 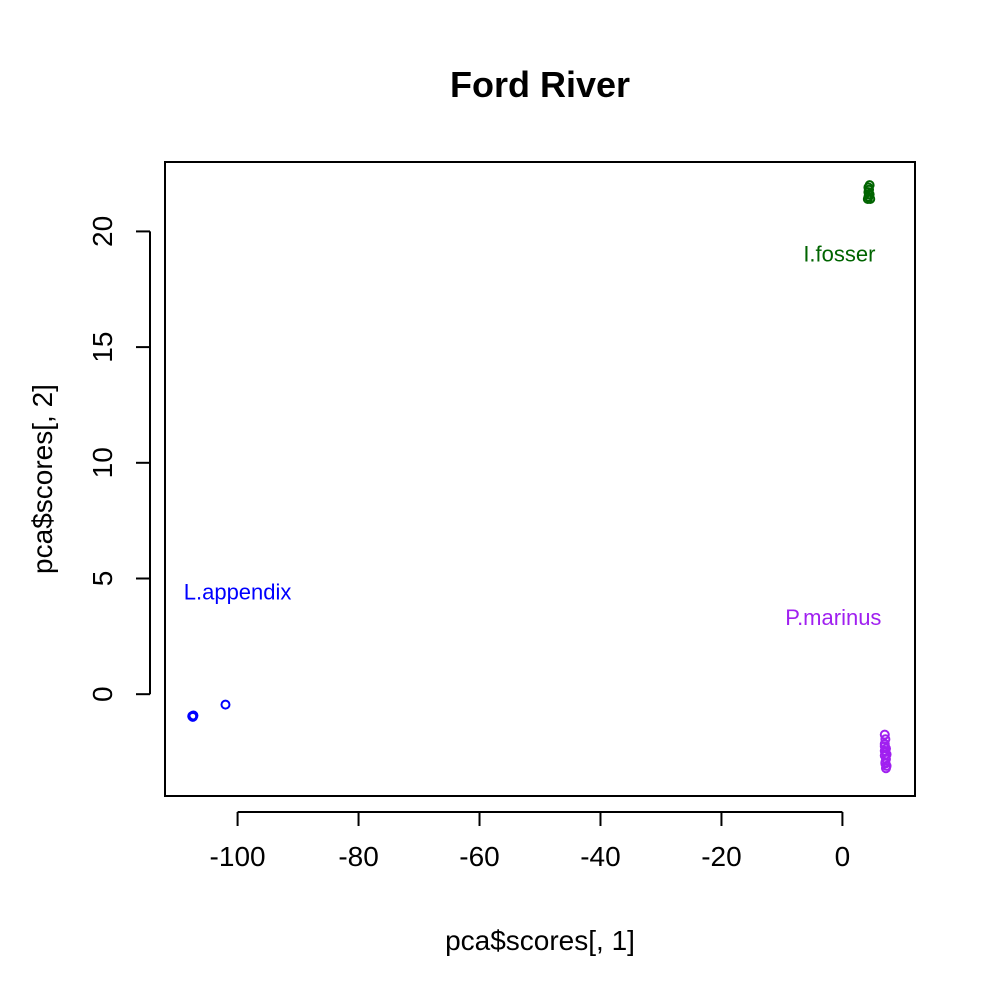 I want to click on x-tick-label: -20, so click(x=721, y=856).